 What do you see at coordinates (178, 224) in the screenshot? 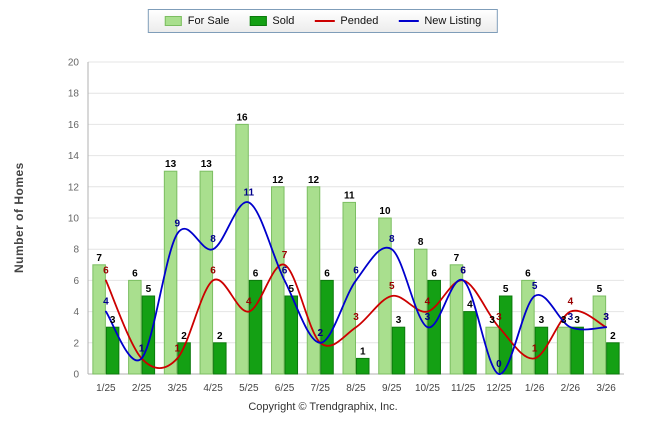
I see `data-label: 9` at bounding box center [178, 224].